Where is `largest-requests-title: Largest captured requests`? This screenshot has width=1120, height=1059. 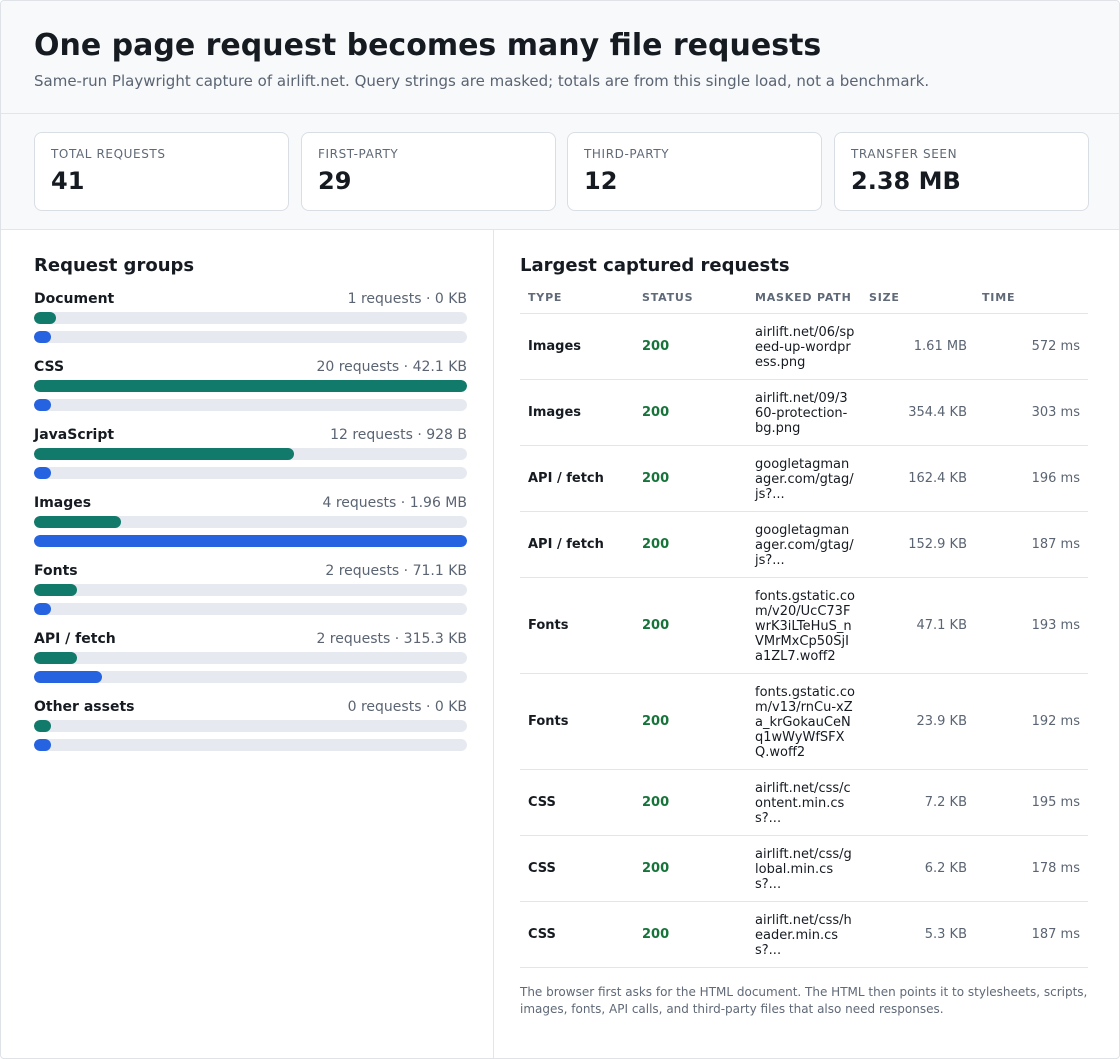
largest-requests-title: Largest captured requests is located at coordinates (655, 265).